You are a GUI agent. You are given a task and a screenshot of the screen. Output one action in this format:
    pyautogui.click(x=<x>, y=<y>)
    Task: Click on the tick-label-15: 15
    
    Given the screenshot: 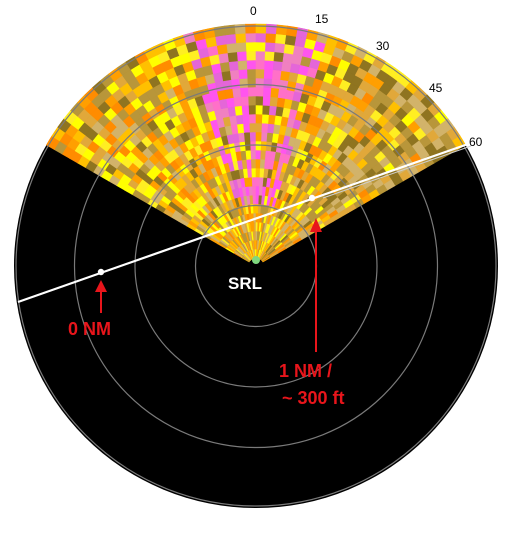 What is the action you would take?
    pyautogui.click(x=322, y=19)
    